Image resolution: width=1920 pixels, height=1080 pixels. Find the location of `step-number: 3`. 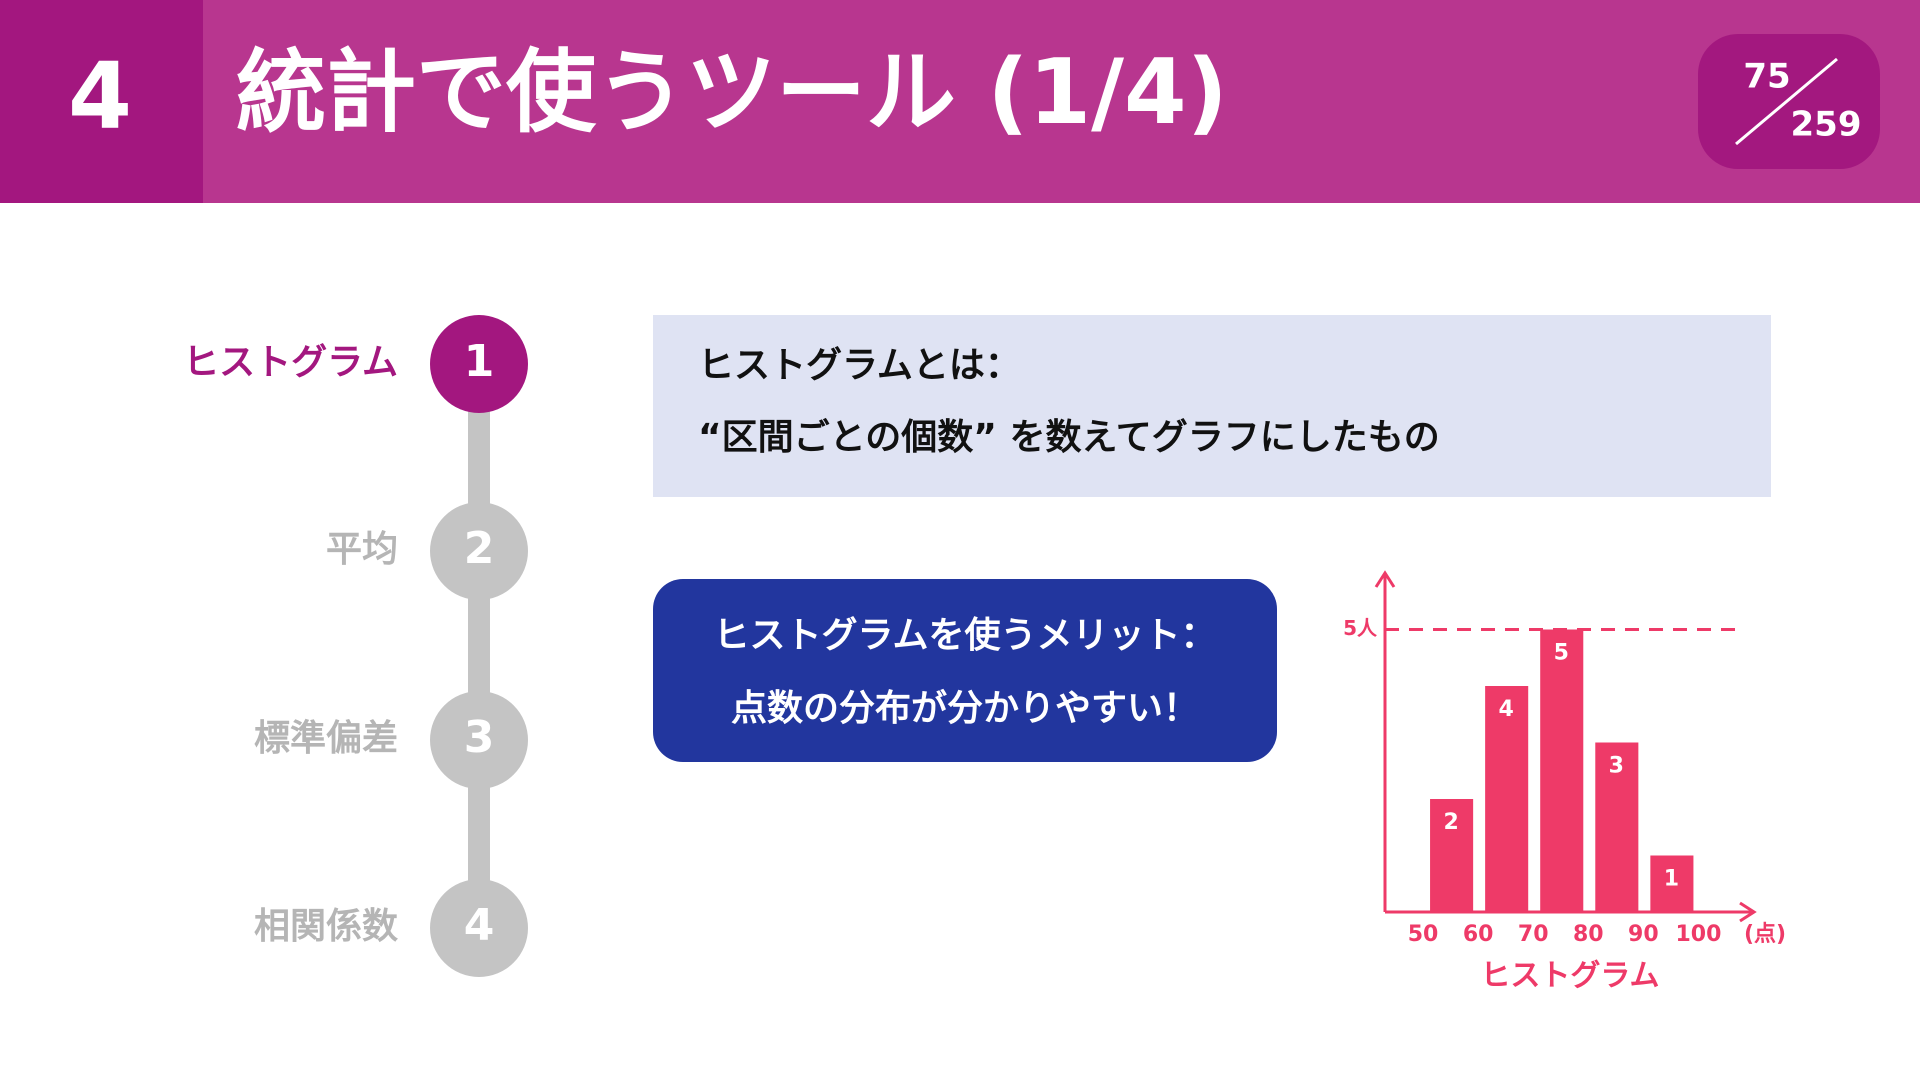

step-number: 3 is located at coordinates (479, 737).